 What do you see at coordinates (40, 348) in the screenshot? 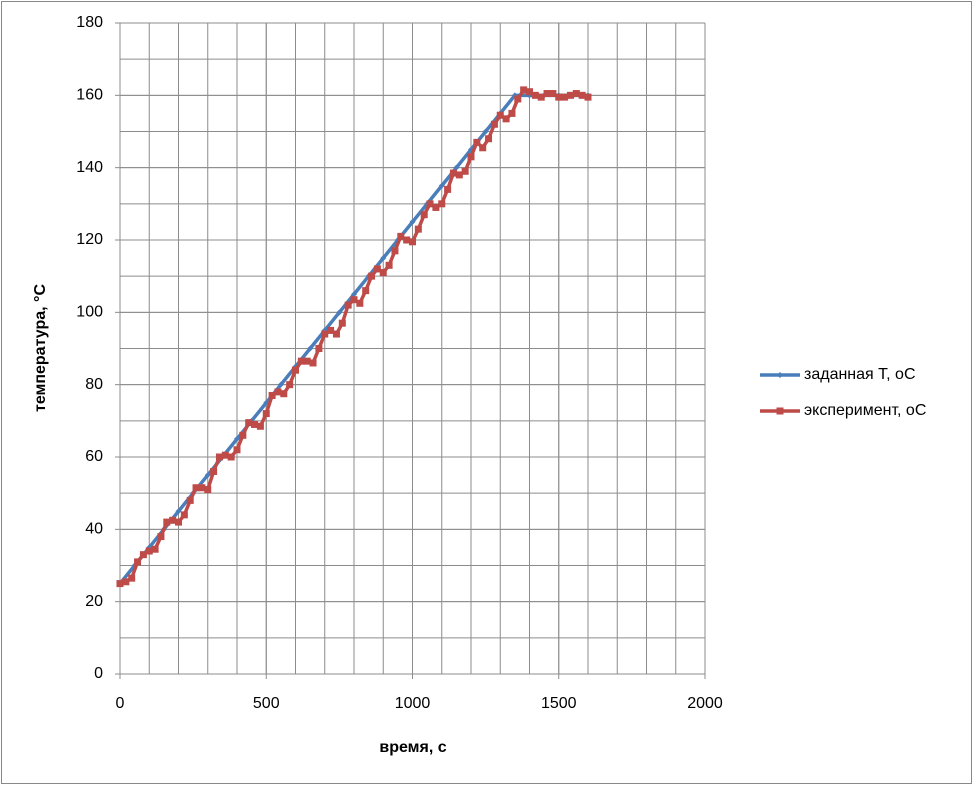
I see `y-axis-title: температура, °С` at bounding box center [40, 348].